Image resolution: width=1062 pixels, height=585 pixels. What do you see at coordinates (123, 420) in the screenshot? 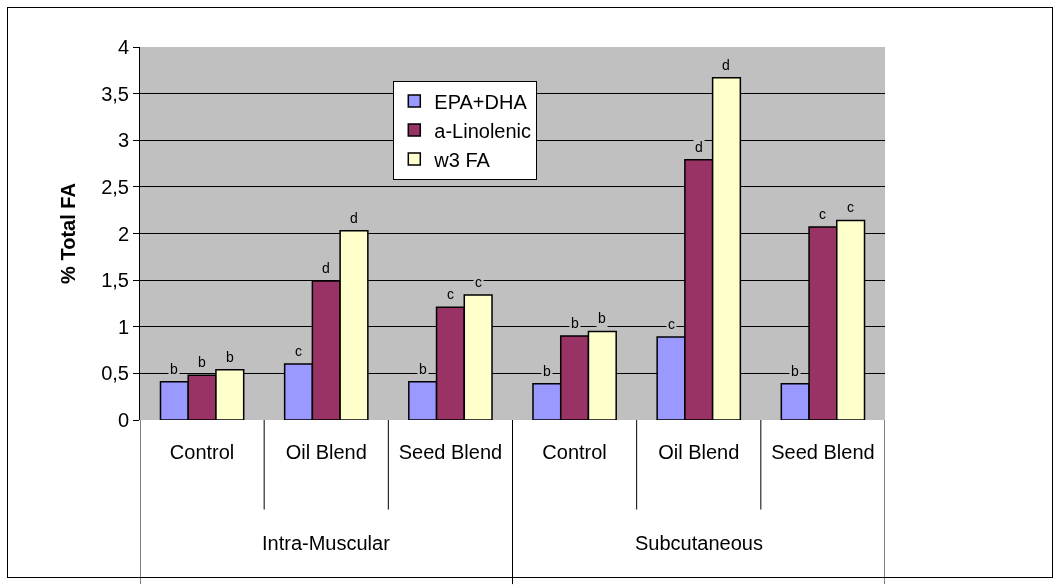
I see `y-tick-label: 0` at bounding box center [123, 420].